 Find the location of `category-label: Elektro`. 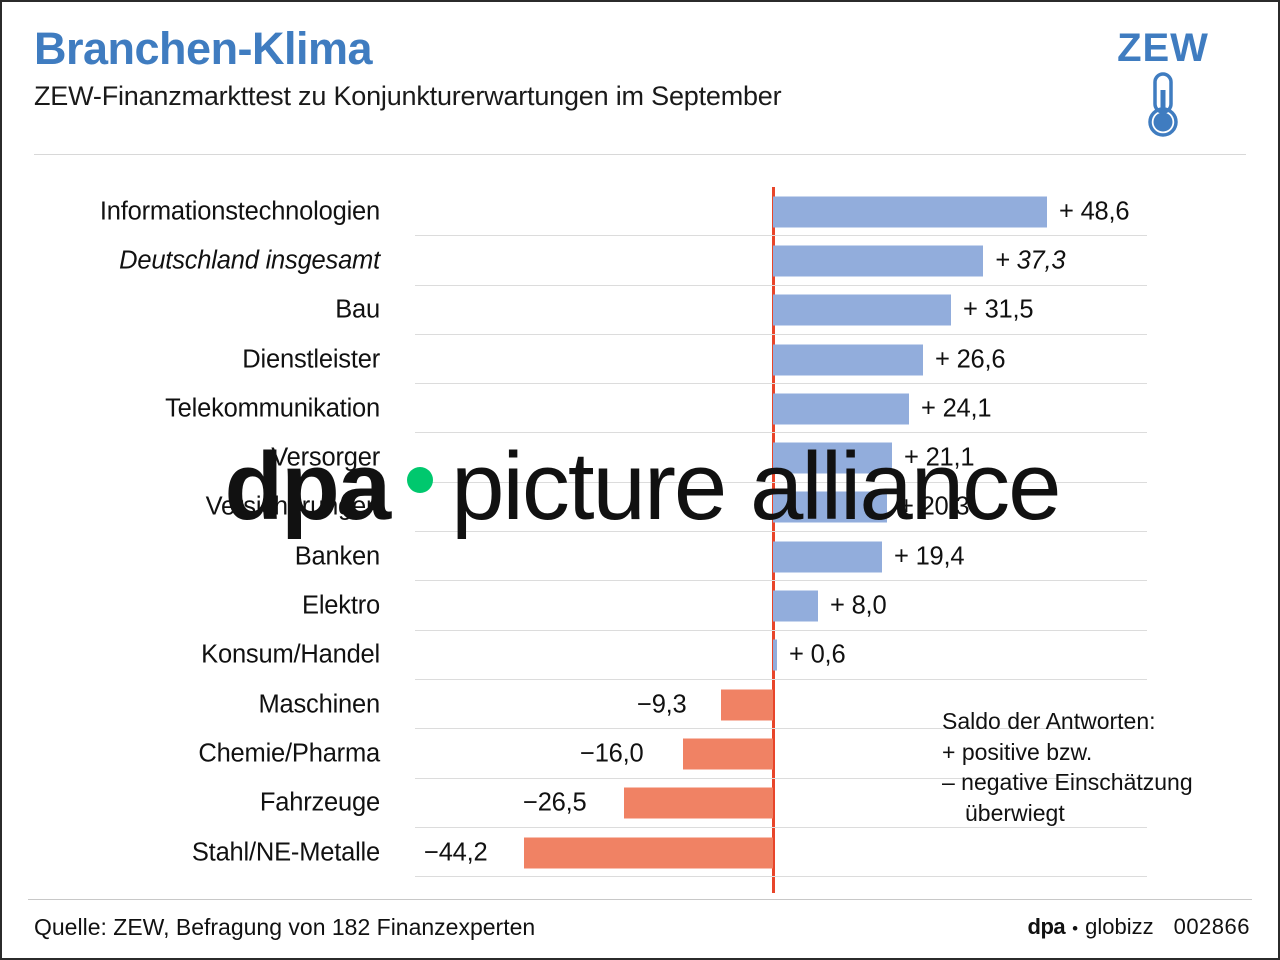

category-label: Elektro is located at coordinates (341, 605).